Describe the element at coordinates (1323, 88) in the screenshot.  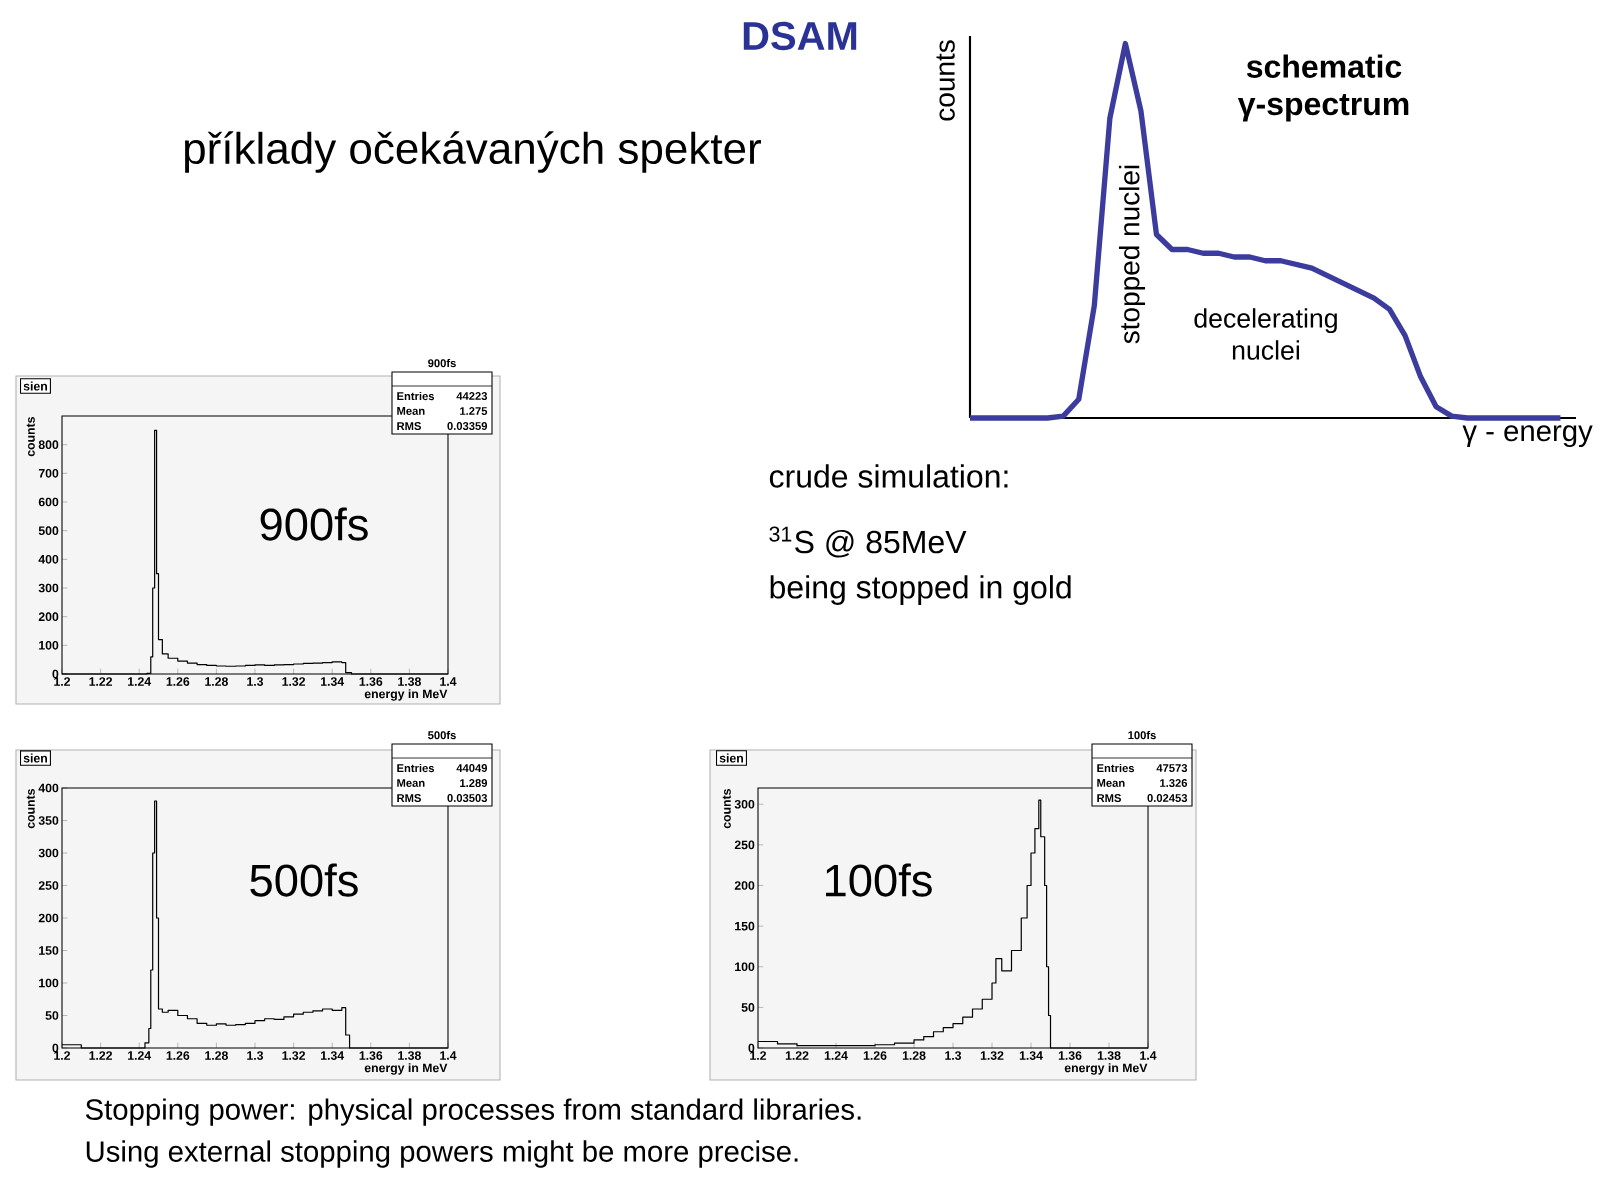
I see `text: schematic γ-spectrum` at that location.